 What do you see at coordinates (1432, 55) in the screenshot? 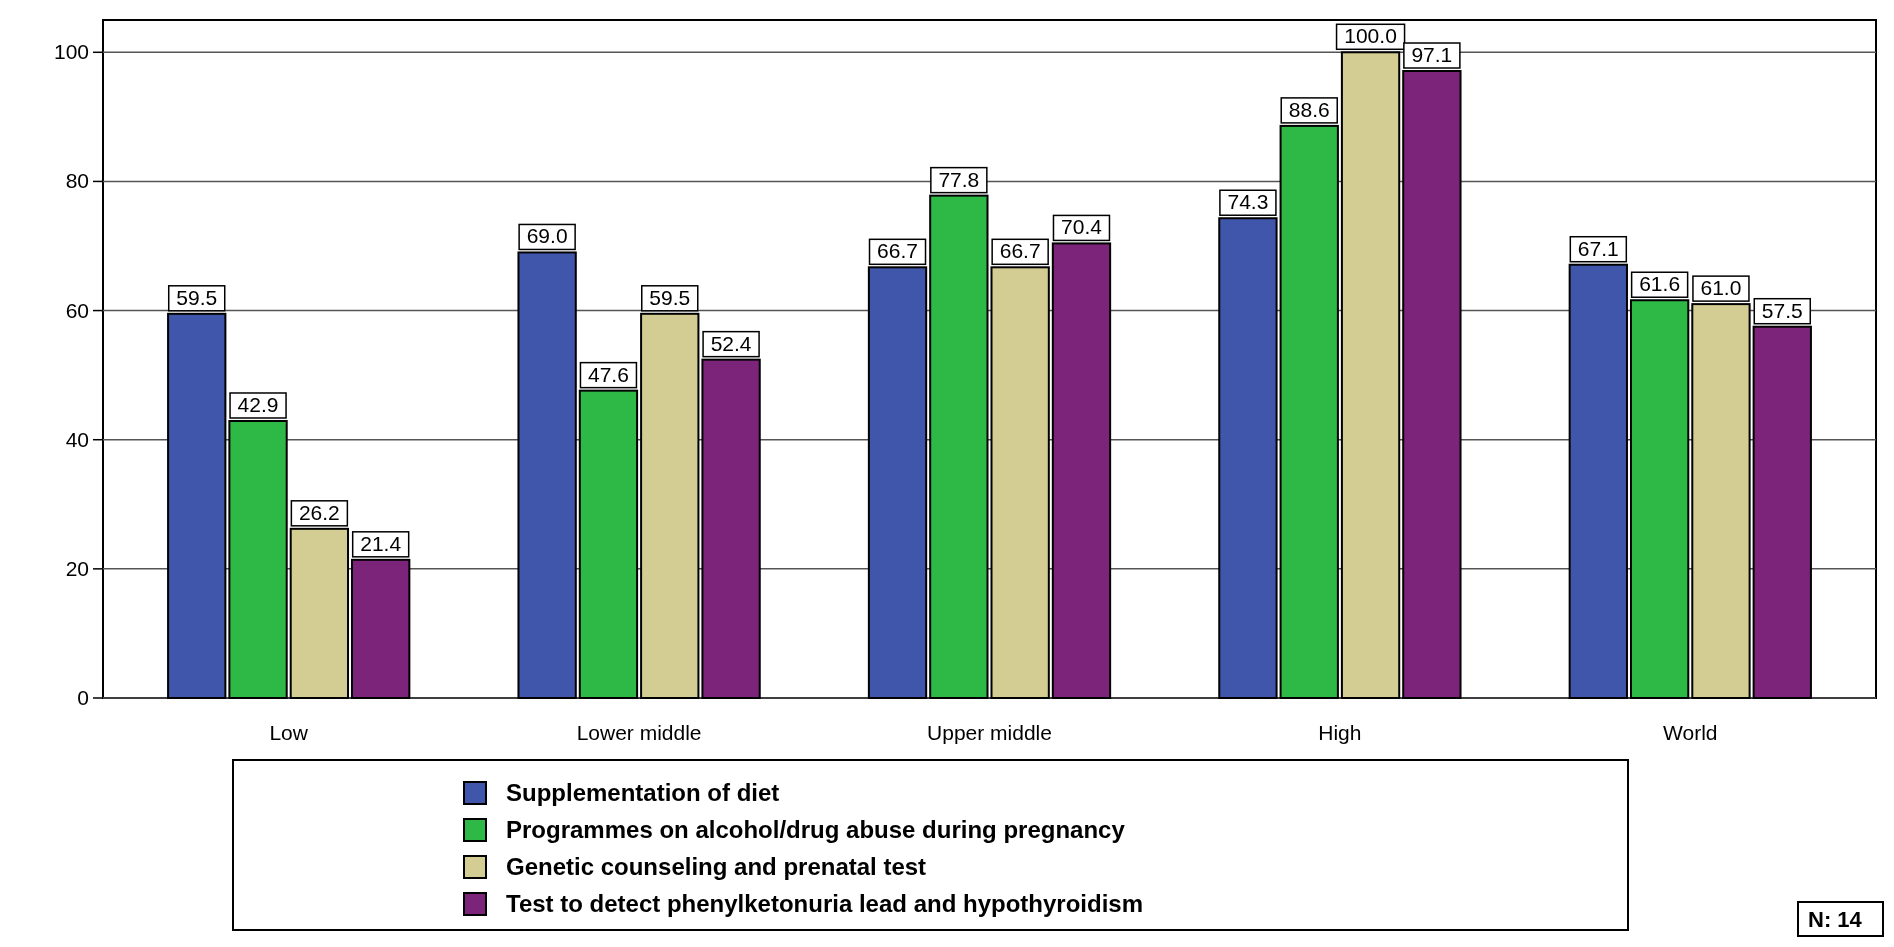
I see `data-label: 97.1` at bounding box center [1432, 55].